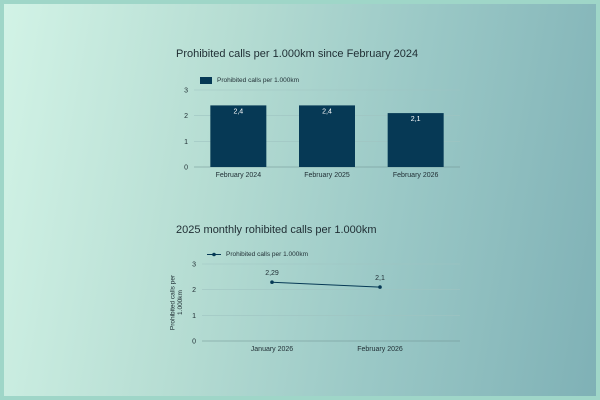  What do you see at coordinates (380, 349) in the screenshot?
I see `line-x-tick-label: February 2026` at bounding box center [380, 349].